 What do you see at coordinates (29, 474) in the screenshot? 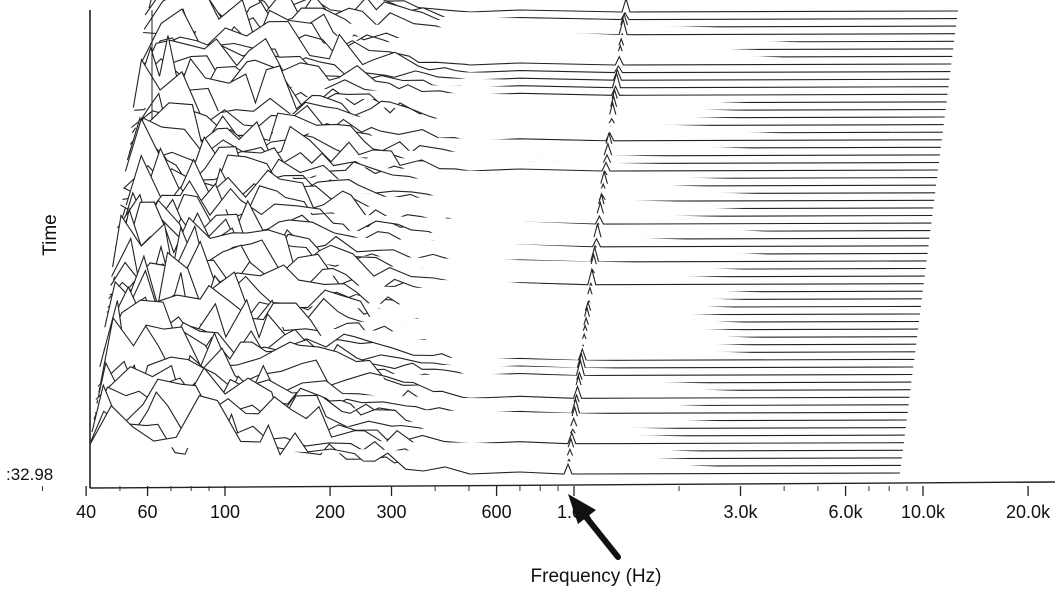
I see `y-corner-label: :32.98` at bounding box center [29, 474].